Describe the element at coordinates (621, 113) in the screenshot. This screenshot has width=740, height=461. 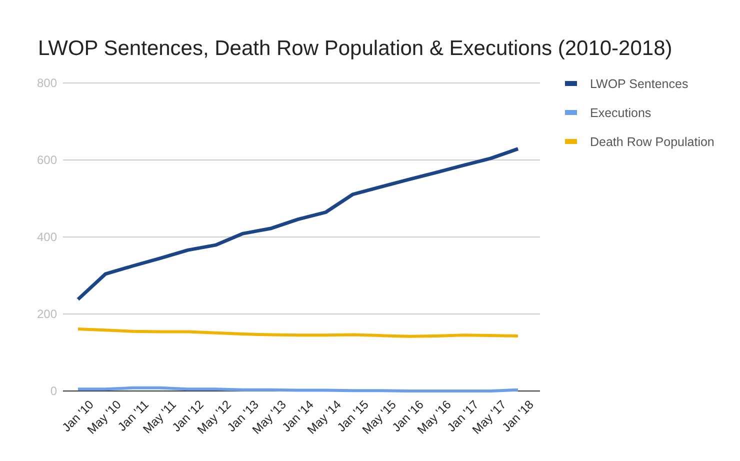
I see `legend-label: Executions` at that location.